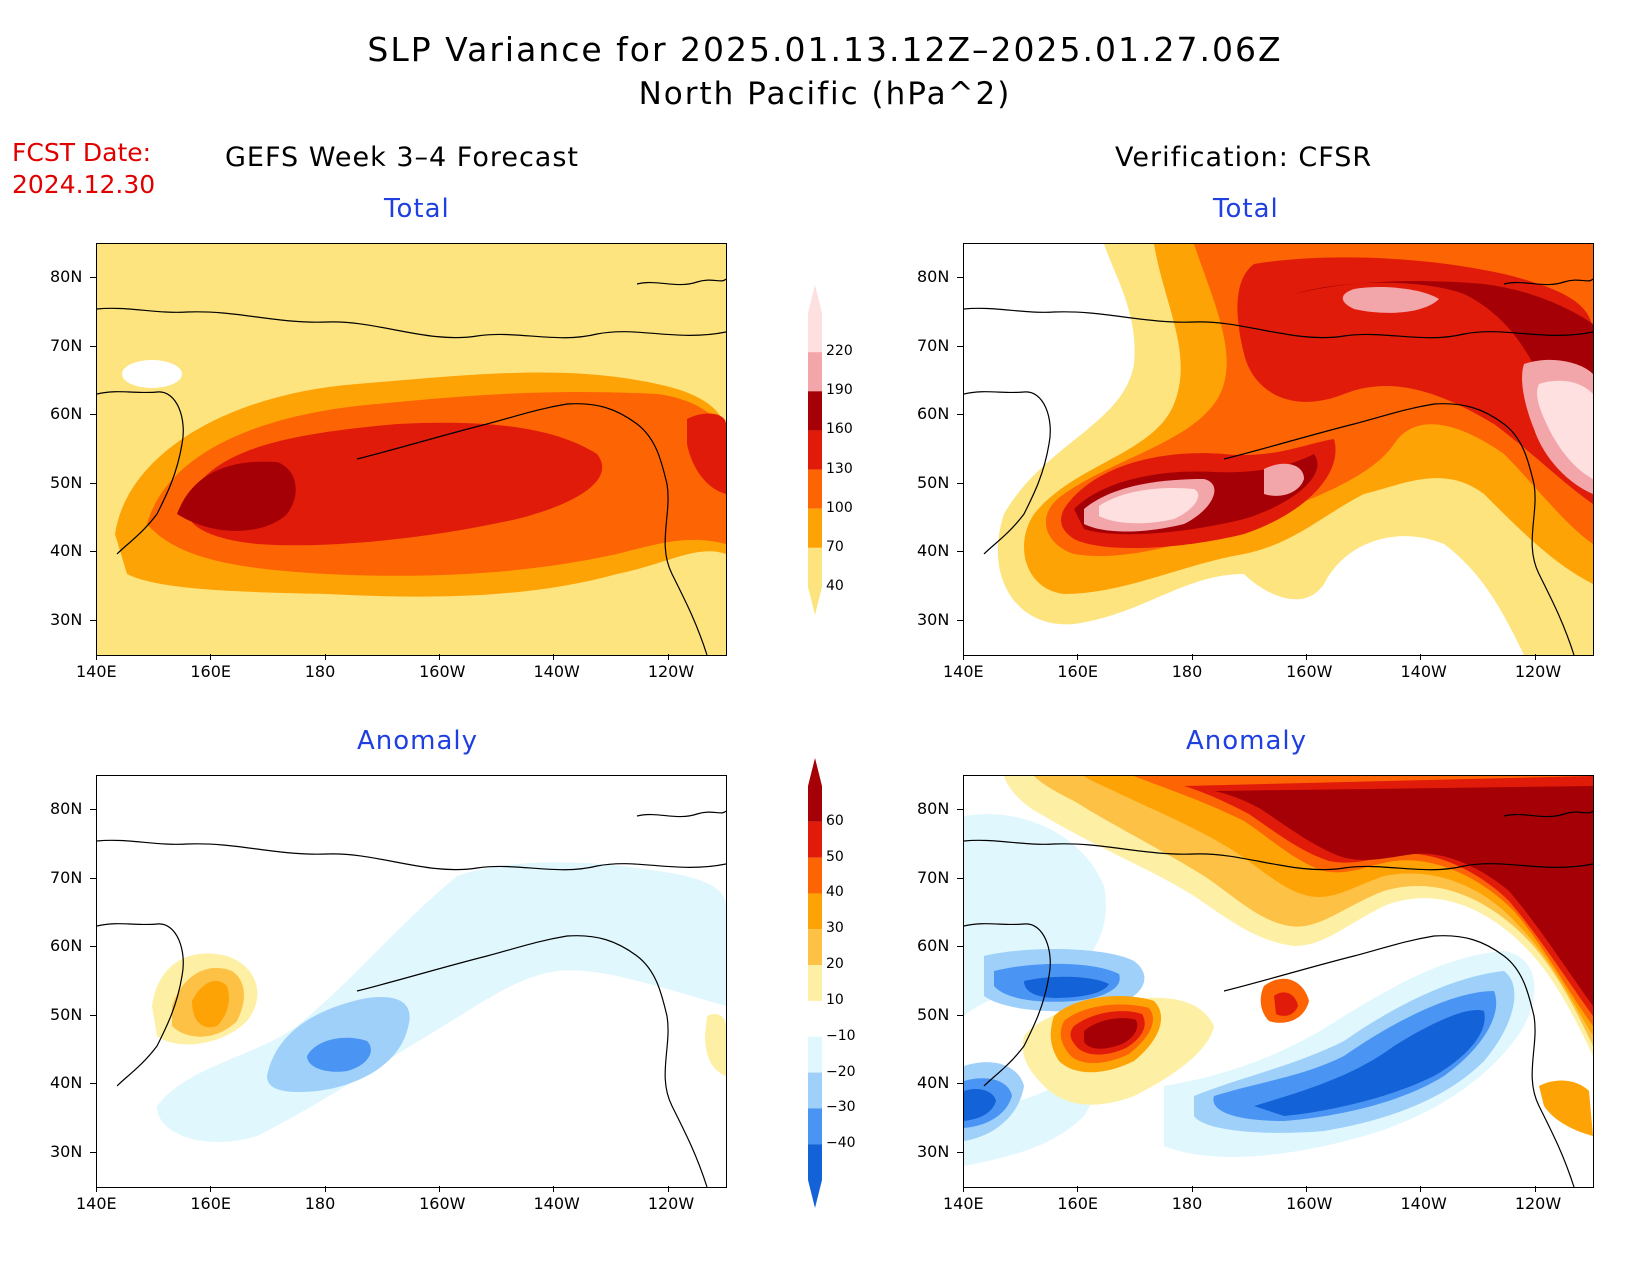 This screenshot has width=1650, height=1275. I want to click on colorbar-level-label: −30, so click(841, 1107).